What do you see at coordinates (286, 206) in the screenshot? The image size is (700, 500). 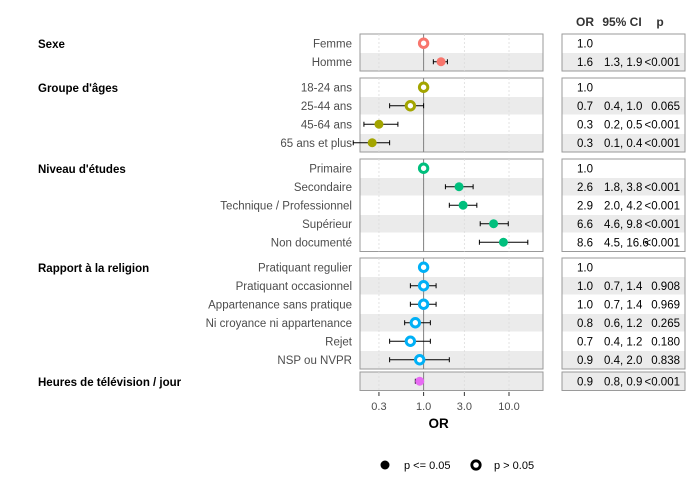 I see `row-label: Technique / Professionnel` at bounding box center [286, 206].